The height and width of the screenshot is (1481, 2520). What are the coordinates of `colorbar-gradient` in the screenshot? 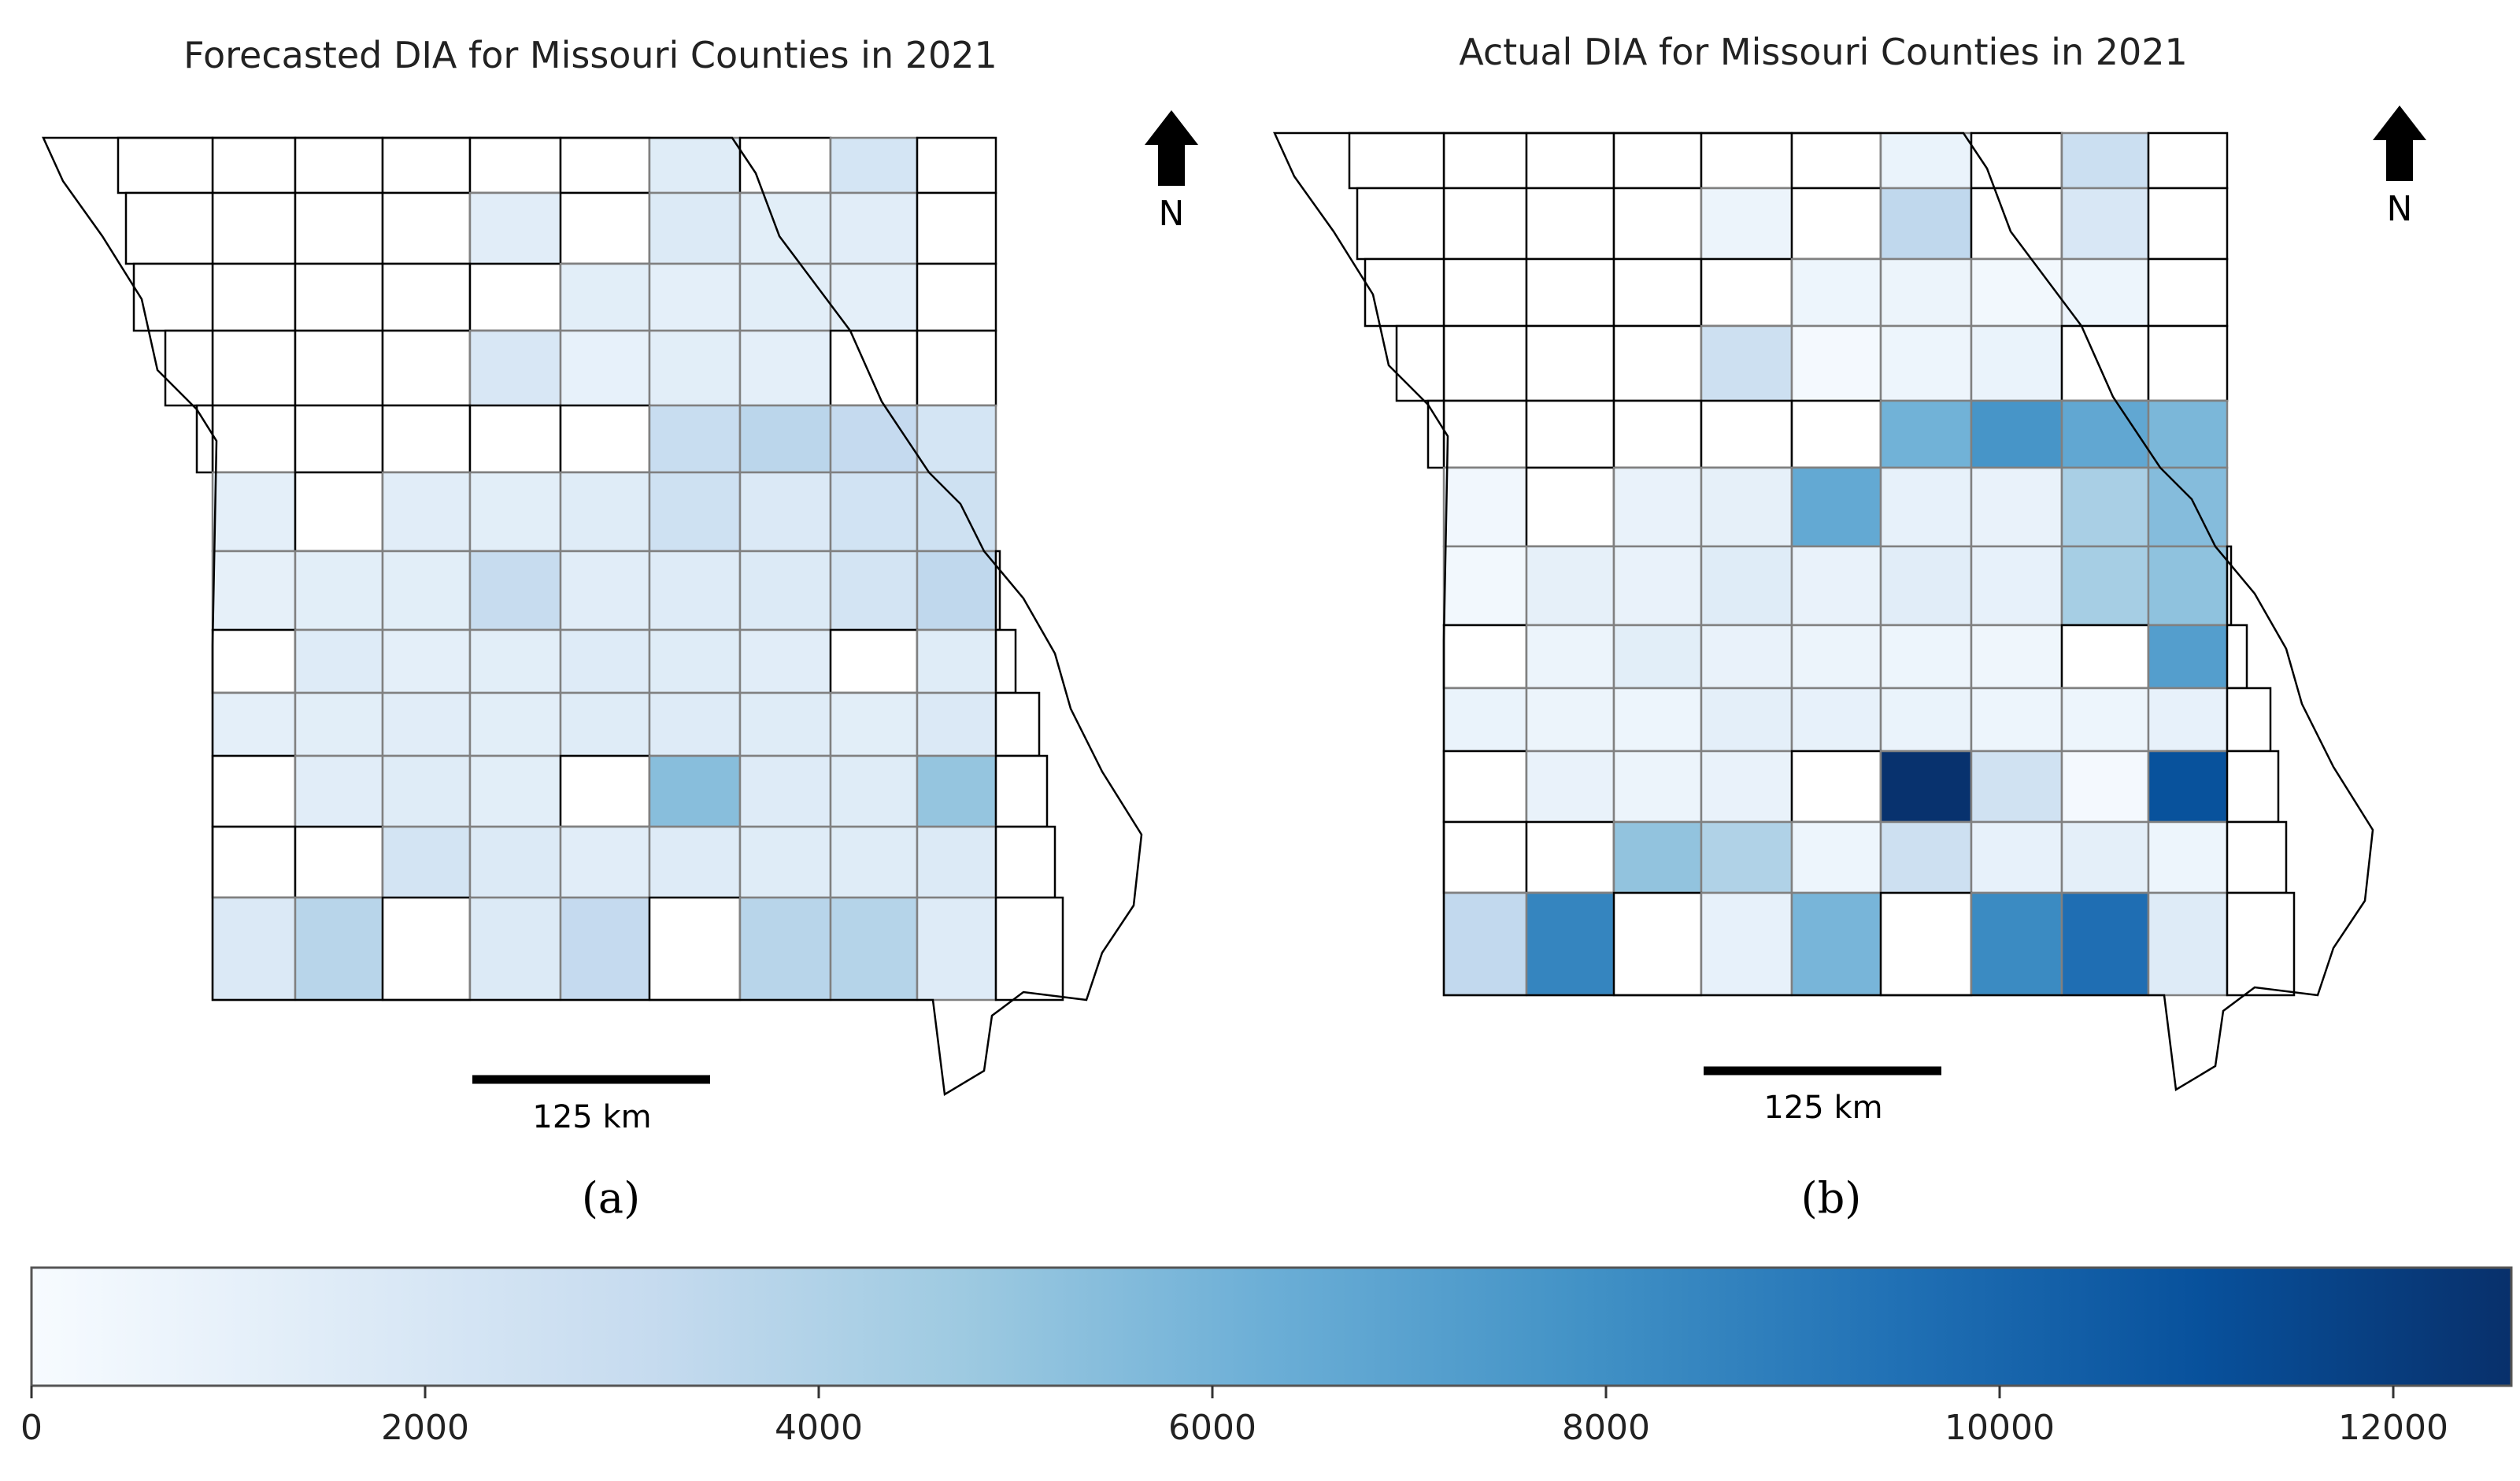 It's located at (1271, 1326).